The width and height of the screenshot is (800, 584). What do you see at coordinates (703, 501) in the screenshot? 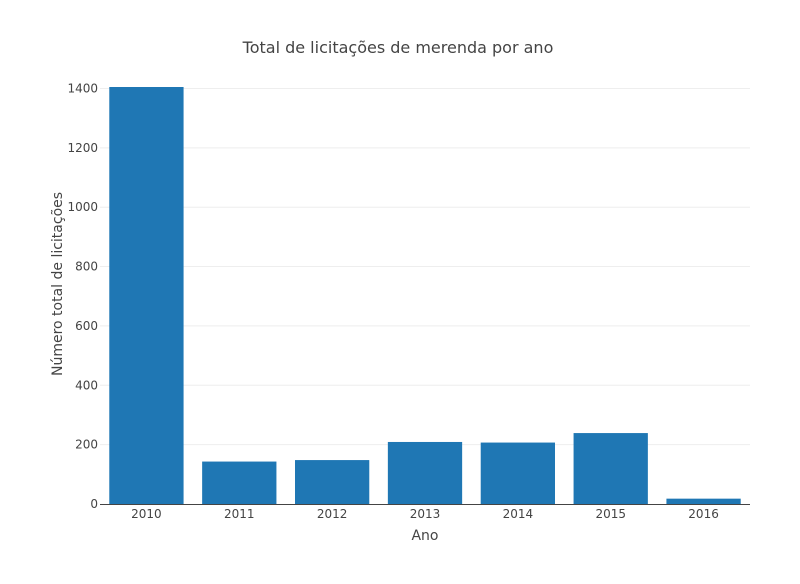
I see `bar-2016` at bounding box center [703, 501].